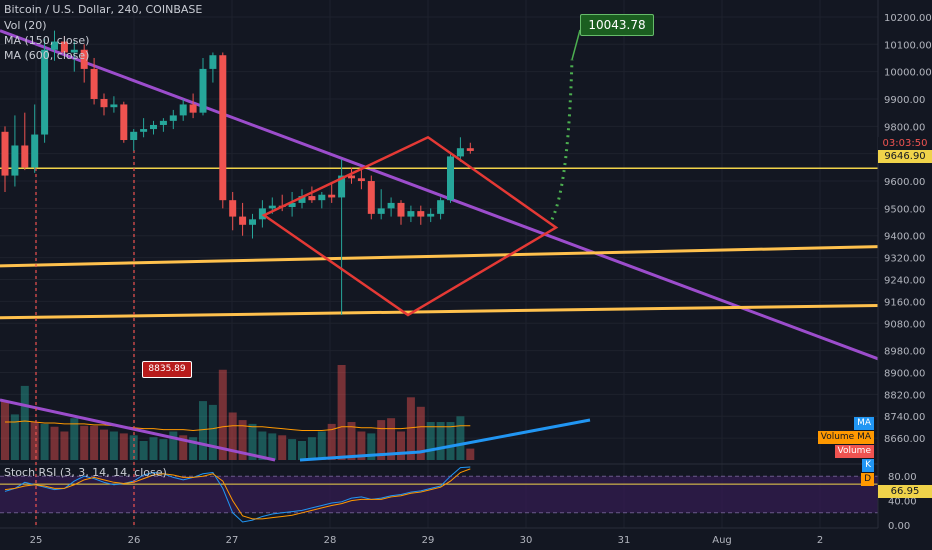 The image size is (932, 550). I want to click on stoch-rsi-pane, so click(439, 493).